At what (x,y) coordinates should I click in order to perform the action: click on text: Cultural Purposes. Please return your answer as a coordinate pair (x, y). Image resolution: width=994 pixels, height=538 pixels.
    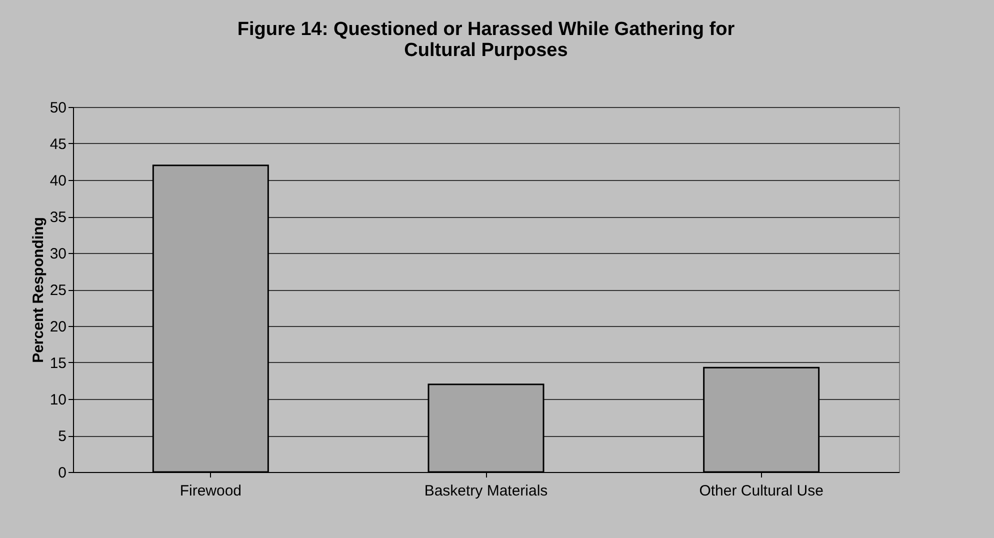
    Looking at the image, I should click on (486, 50).